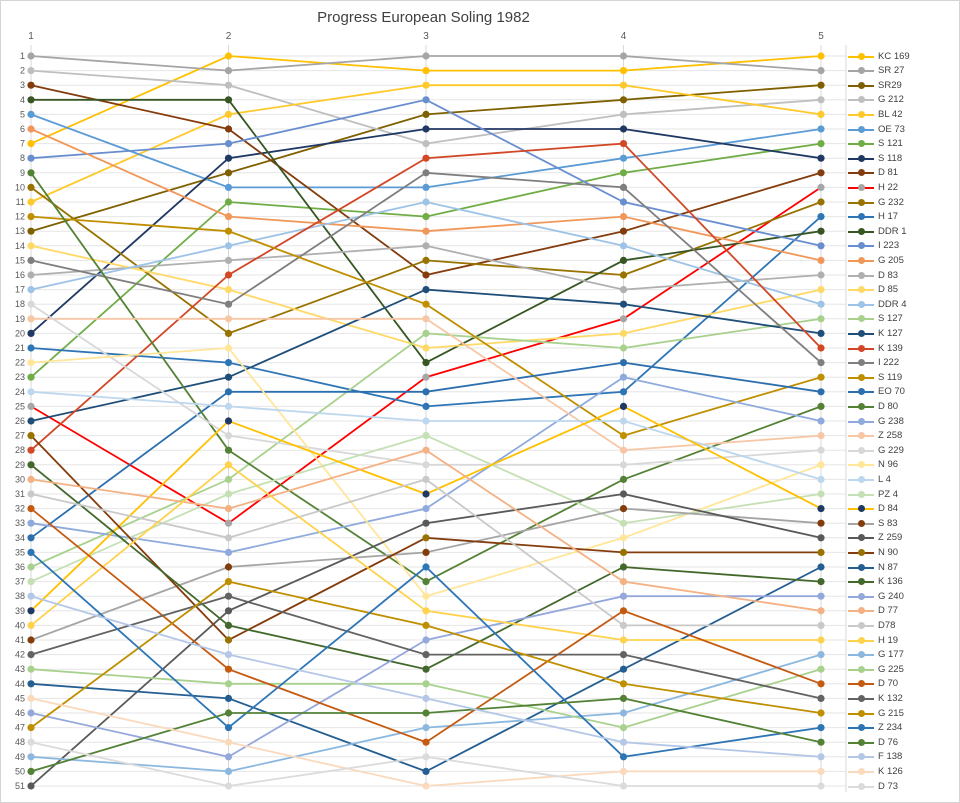  What do you see at coordinates (876, 596) in the screenshot?
I see `legend-item: G 240` at bounding box center [876, 596].